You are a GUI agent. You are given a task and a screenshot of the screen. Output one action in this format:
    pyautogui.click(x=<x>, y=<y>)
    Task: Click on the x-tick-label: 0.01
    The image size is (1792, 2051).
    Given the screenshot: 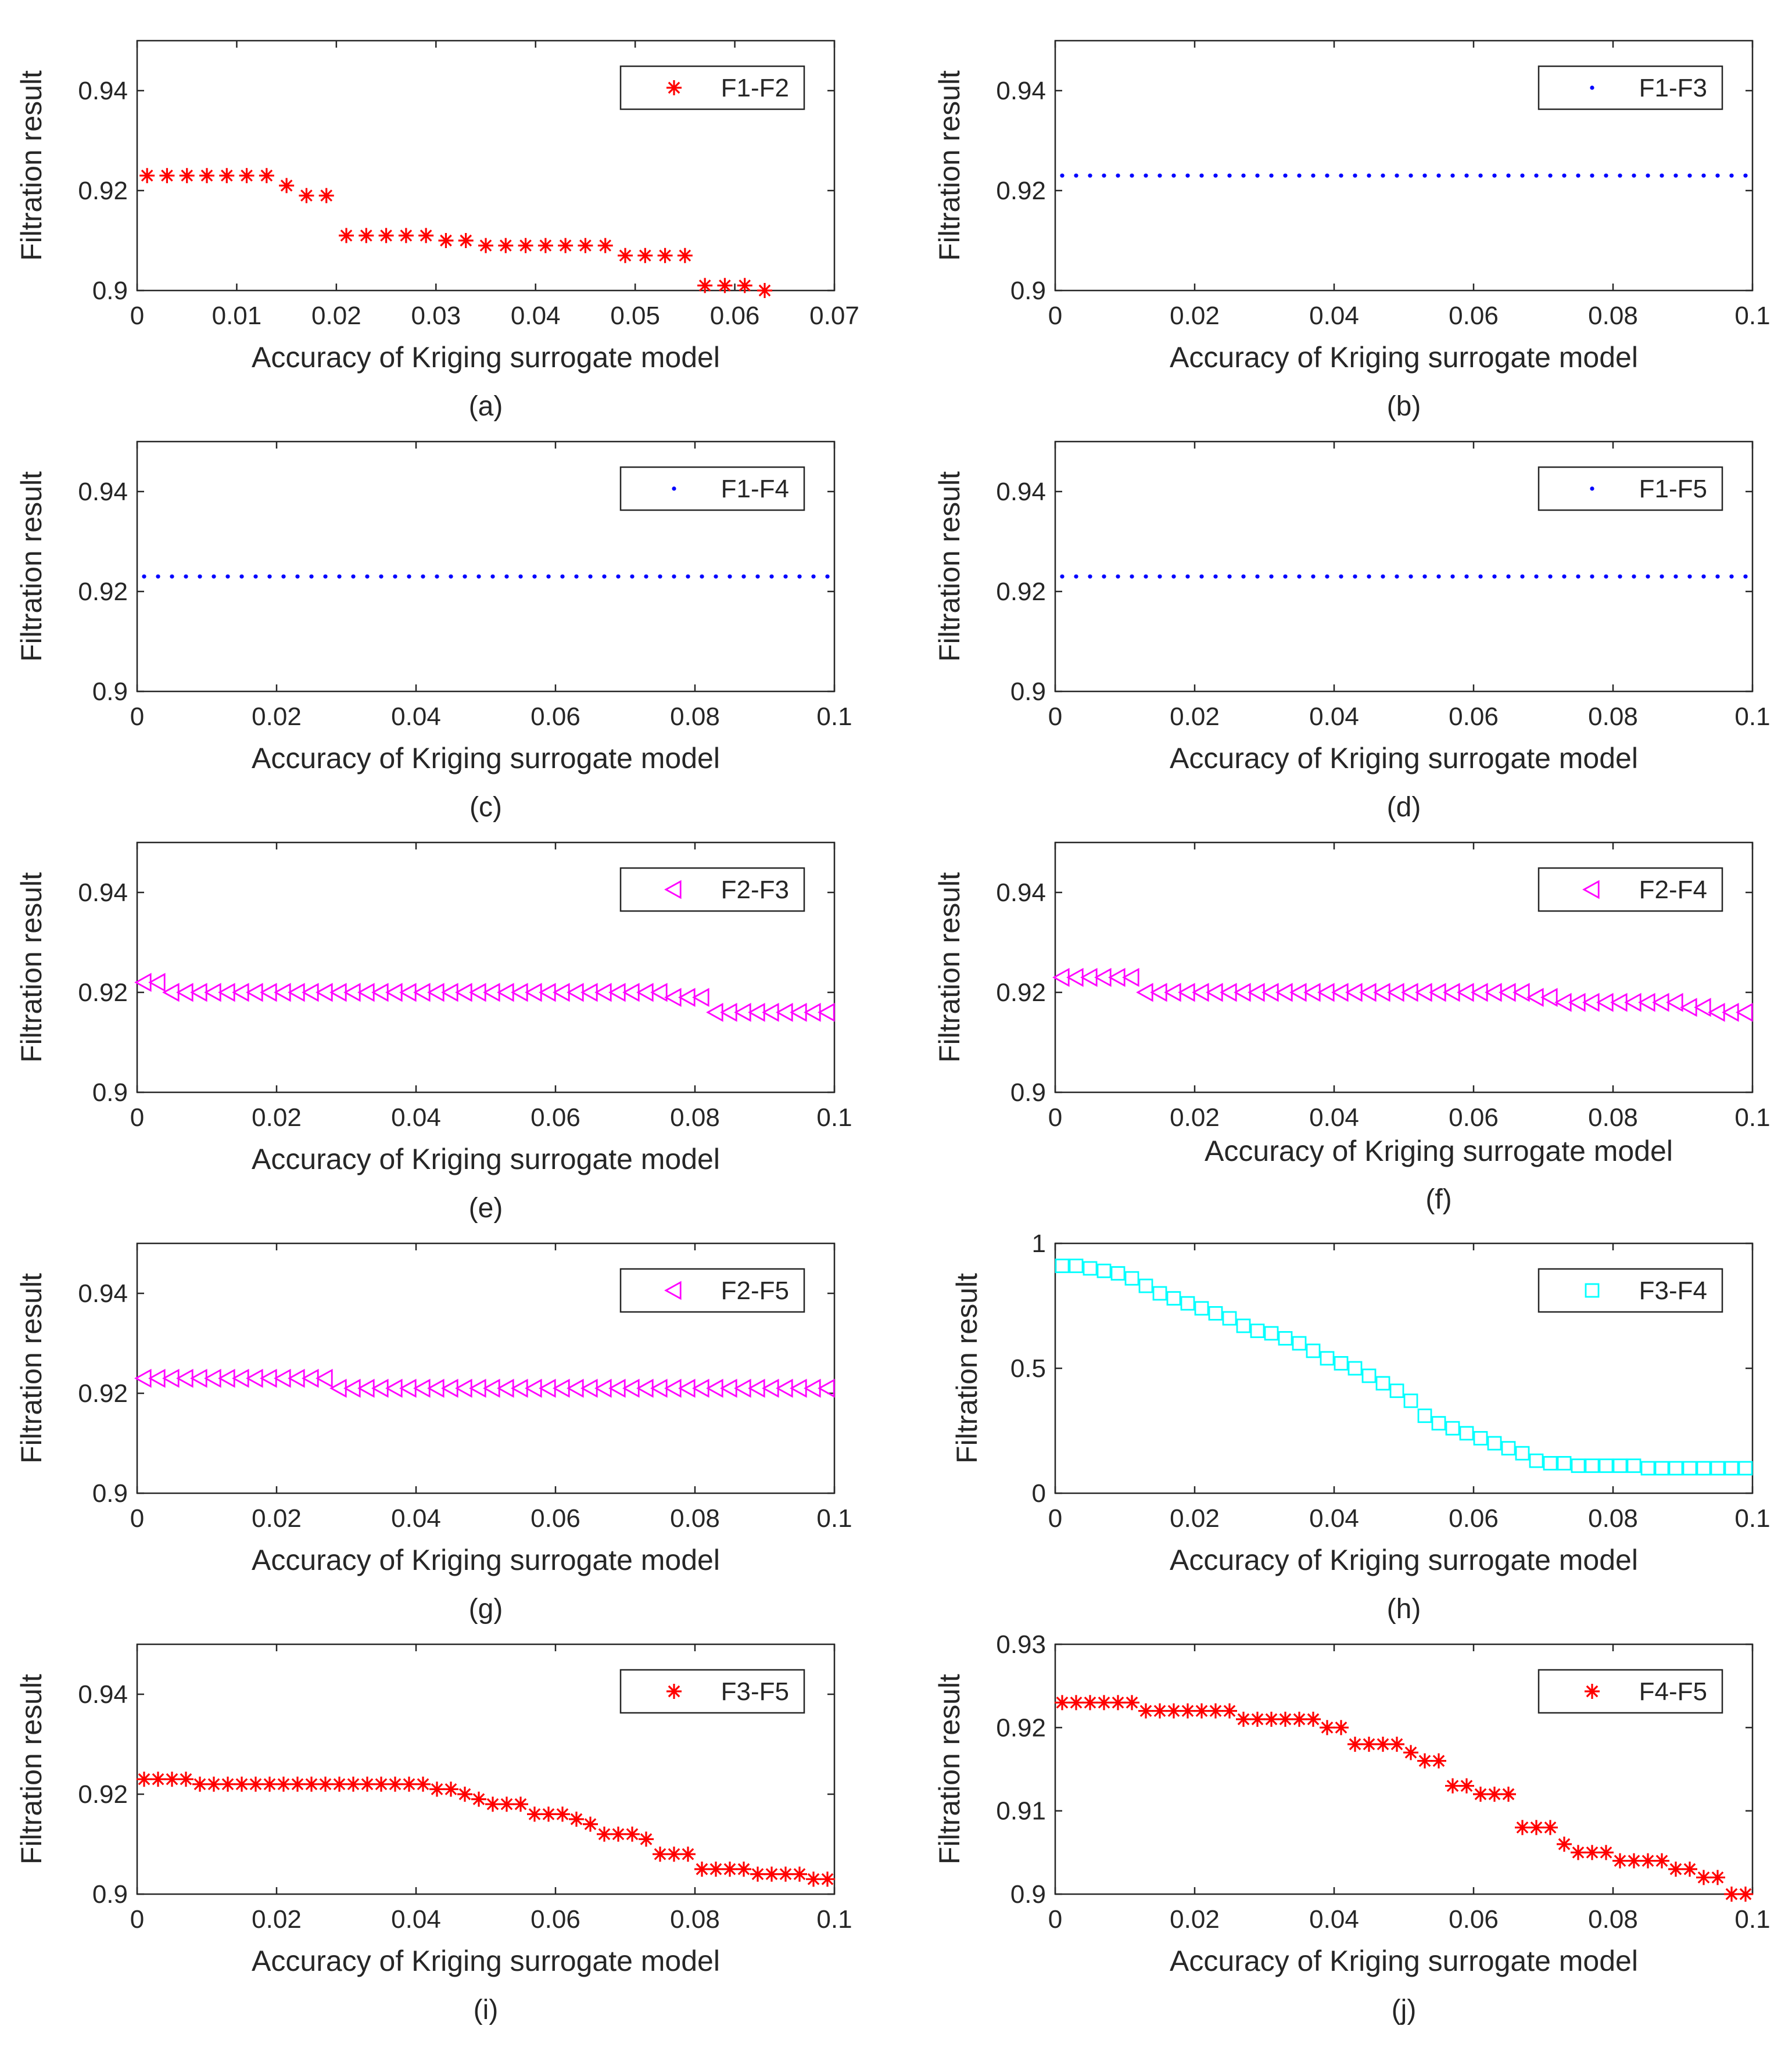 What is the action you would take?
    pyautogui.click(x=237, y=316)
    